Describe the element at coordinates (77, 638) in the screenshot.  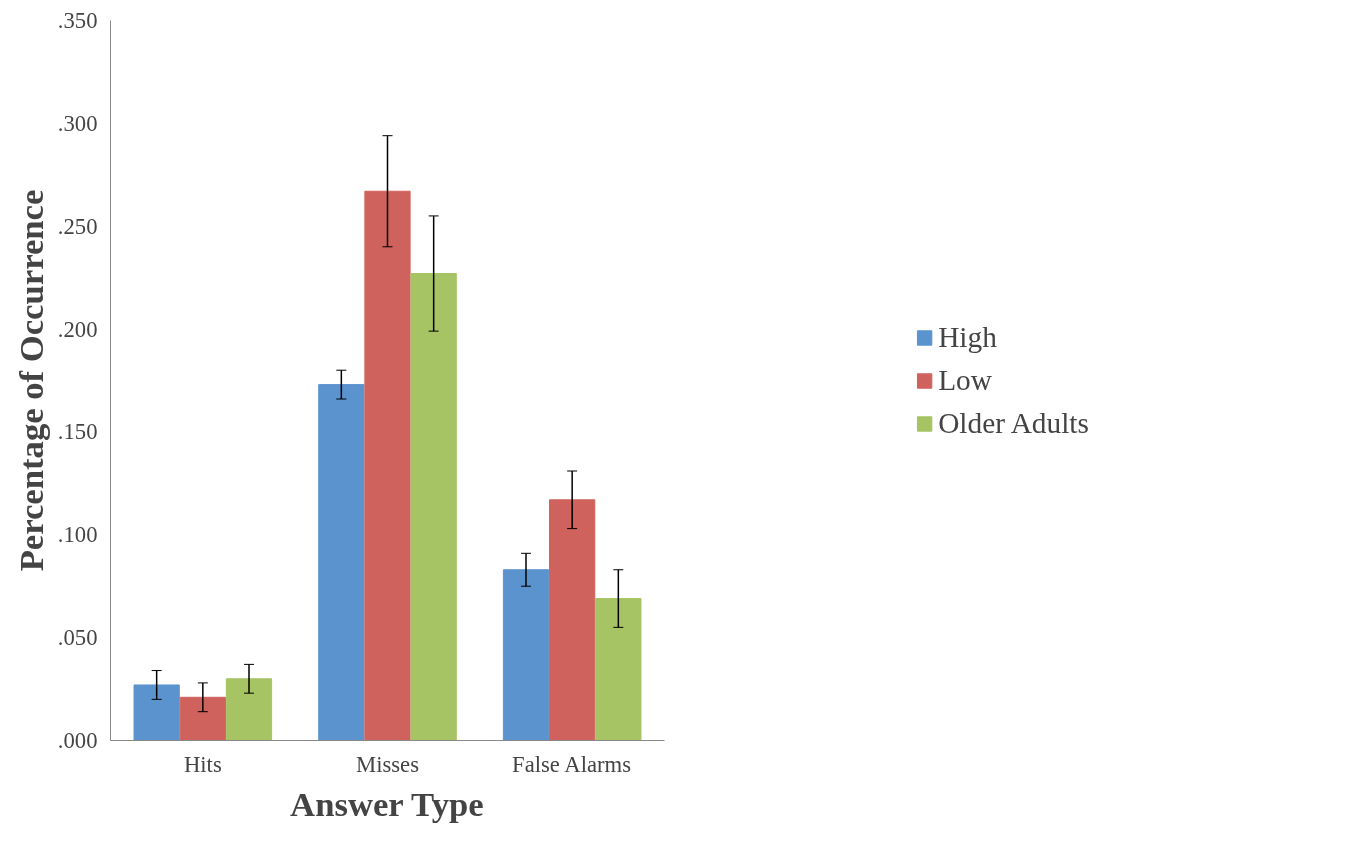
I see `y-tick-label: .050` at that location.